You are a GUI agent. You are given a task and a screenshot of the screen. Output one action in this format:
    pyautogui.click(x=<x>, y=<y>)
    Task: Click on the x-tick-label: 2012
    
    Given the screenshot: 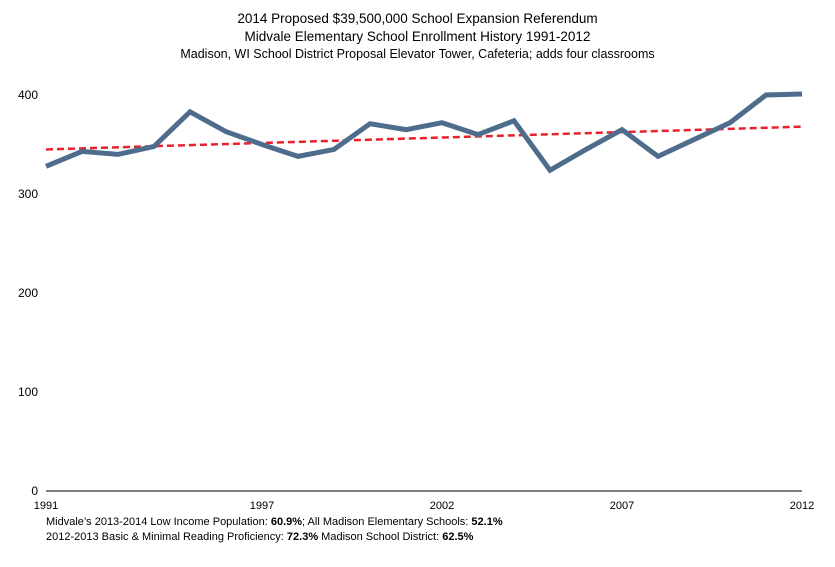 What is the action you would take?
    pyautogui.click(x=802, y=506)
    